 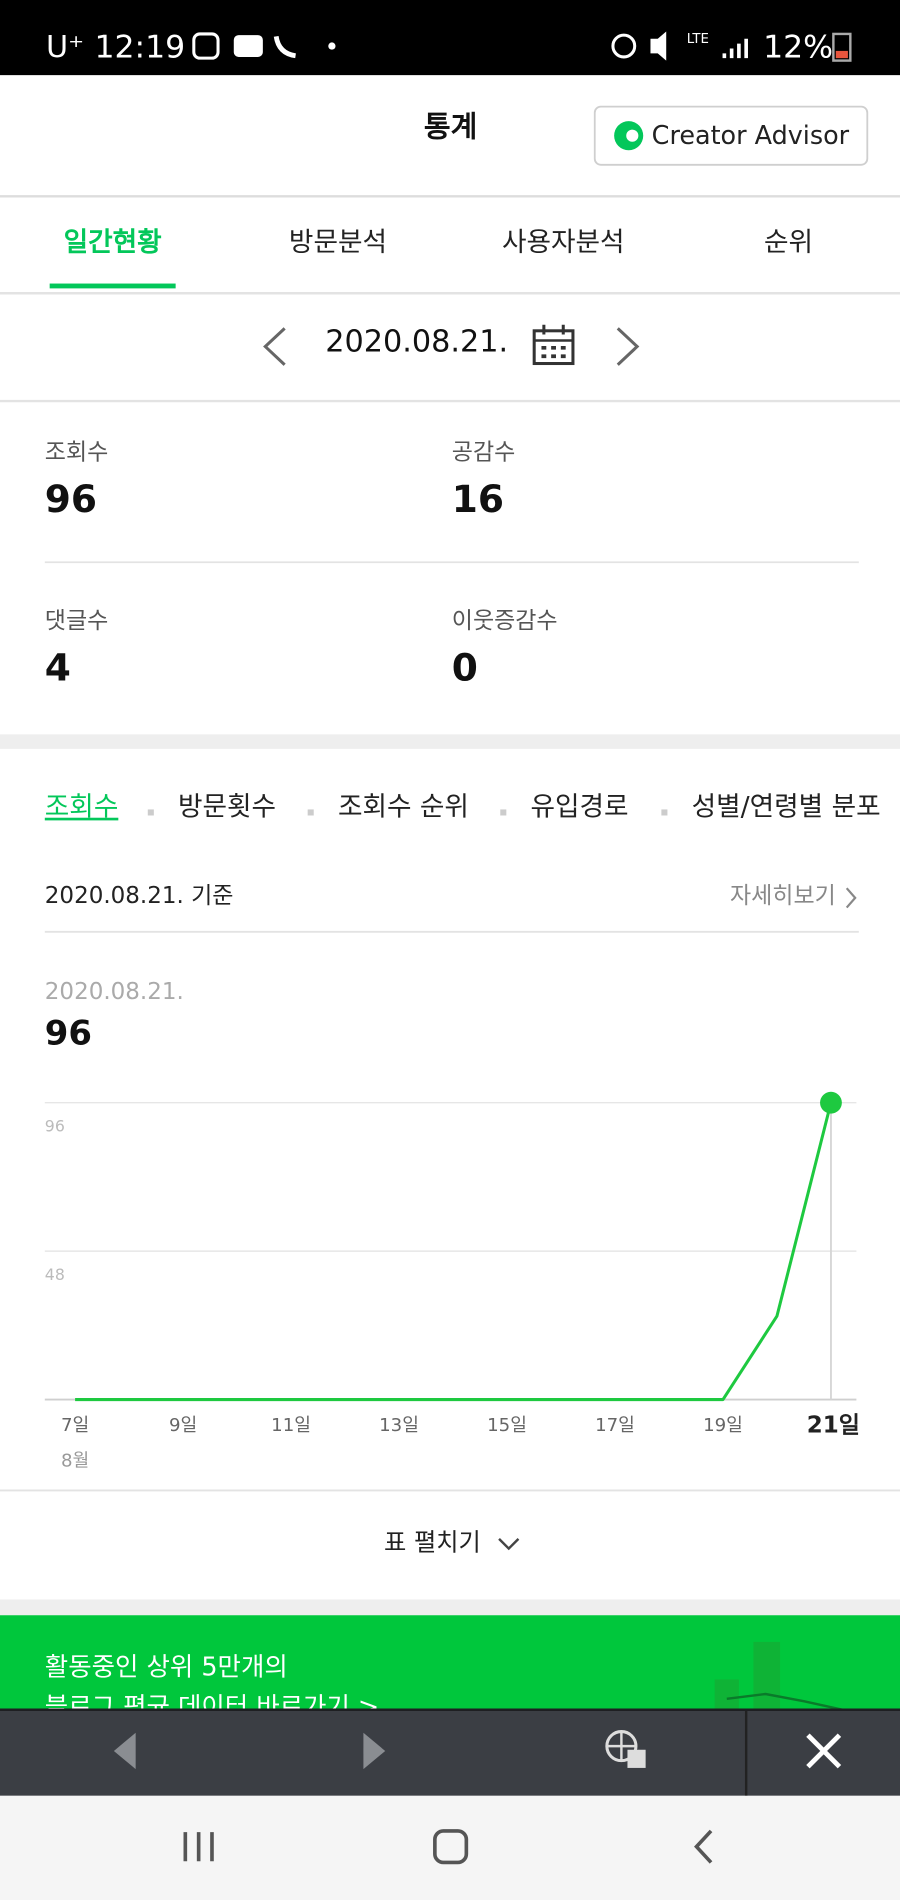 What do you see at coordinates (76, 621) in the screenshot?
I see `stat-label: 댓글수` at bounding box center [76, 621].